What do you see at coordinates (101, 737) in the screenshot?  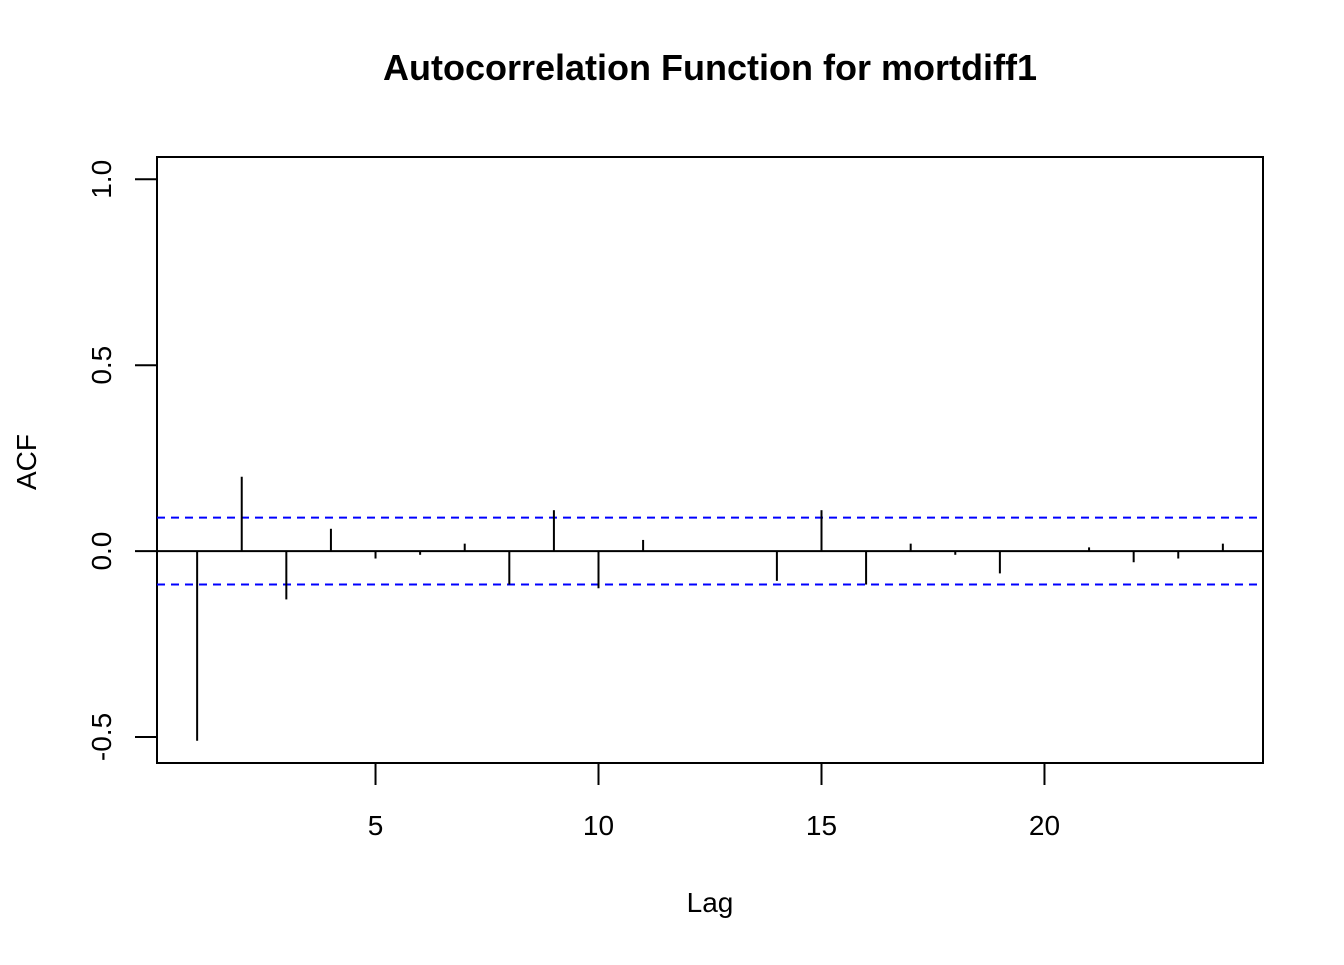 I see `y-tick-label: -0.5` at bounding box center [101, 737].